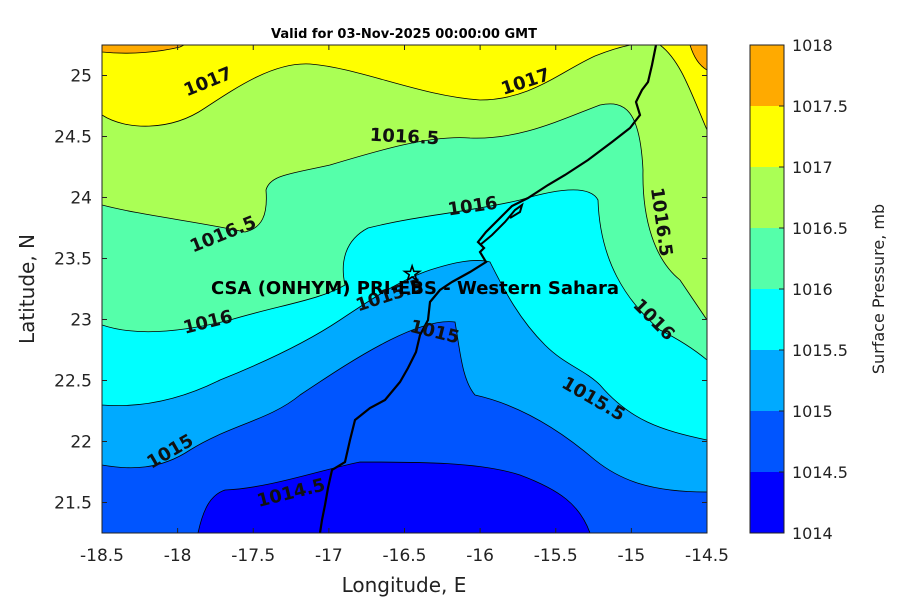 The width and height of the screenshot is (900, 600). What do you see at coordinates (102, 556) in the screenshot?
I see `x-tick-label: -18.5` at bounding box center [102, 556].